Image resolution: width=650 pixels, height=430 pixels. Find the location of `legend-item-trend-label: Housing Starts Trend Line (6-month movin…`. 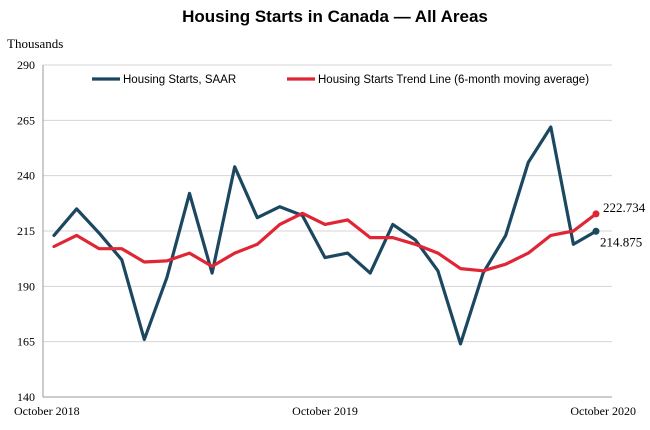

legend-item-trend-label: Housing Starts Trend Line (6-month movin… is located at coordinates (453, 80).